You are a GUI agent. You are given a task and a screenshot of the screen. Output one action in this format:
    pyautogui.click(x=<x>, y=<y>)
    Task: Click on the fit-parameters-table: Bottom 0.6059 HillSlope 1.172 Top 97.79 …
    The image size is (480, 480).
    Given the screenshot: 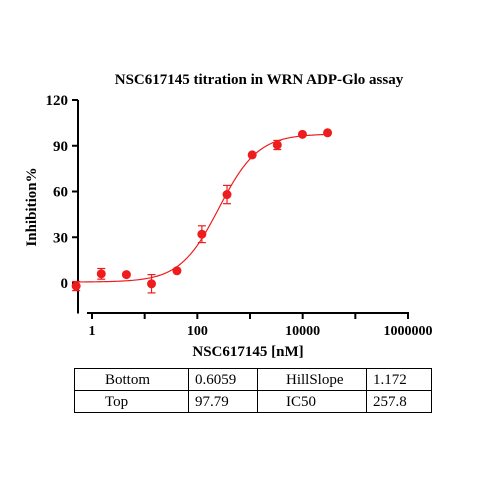 What is the action you would take?
    pyautogui.click(x=253, y=390)
    